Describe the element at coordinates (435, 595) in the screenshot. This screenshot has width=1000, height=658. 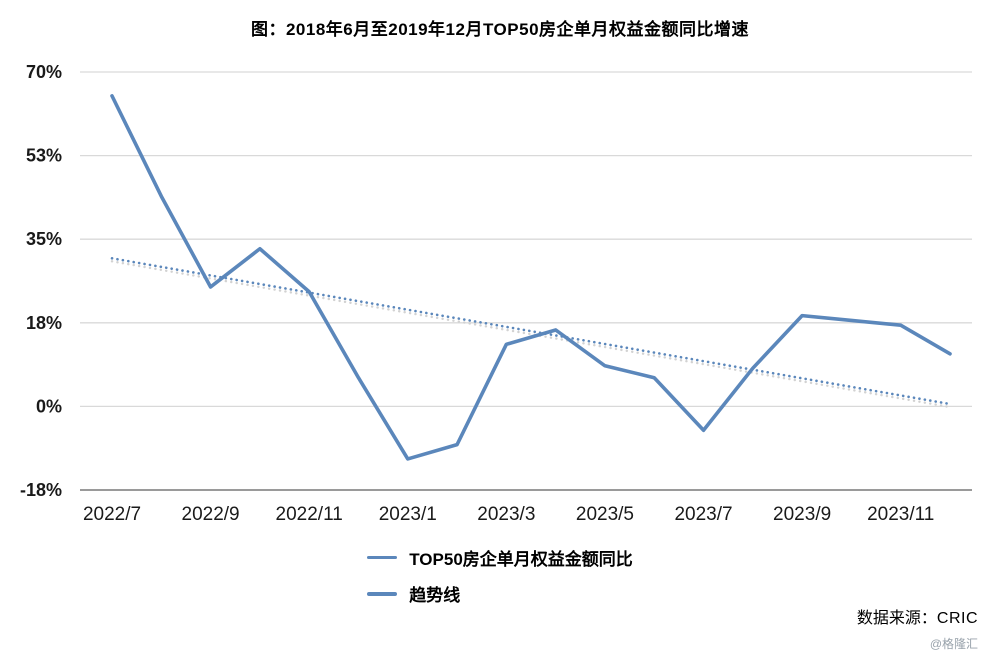
I see `legend-label-trend: 趋势线` at that location.